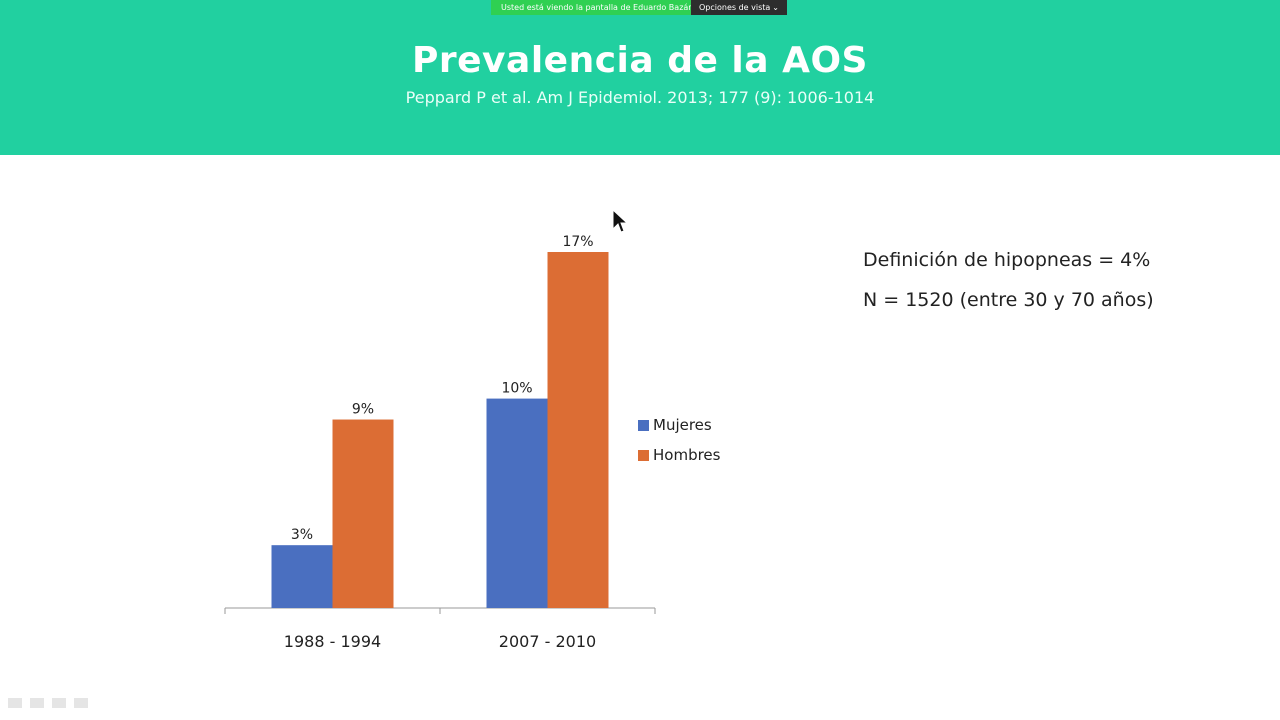 The image size is (1280, 720). Describe the element at coordinates (640, 60) in the screenshot. I see `slide-title: Prevalencia de la AOS` at that location.